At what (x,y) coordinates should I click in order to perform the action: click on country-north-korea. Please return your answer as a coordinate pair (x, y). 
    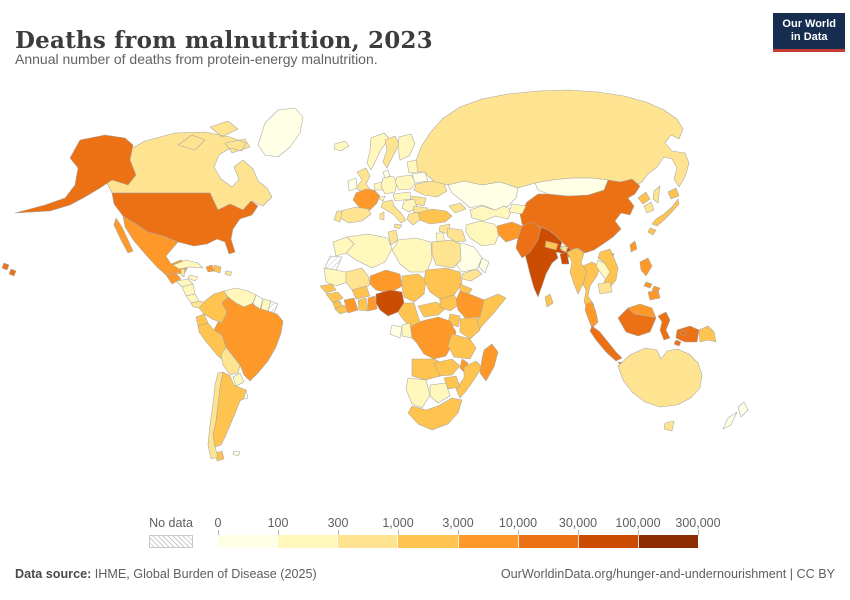
    Looking at the image, I should click on (644, 198).